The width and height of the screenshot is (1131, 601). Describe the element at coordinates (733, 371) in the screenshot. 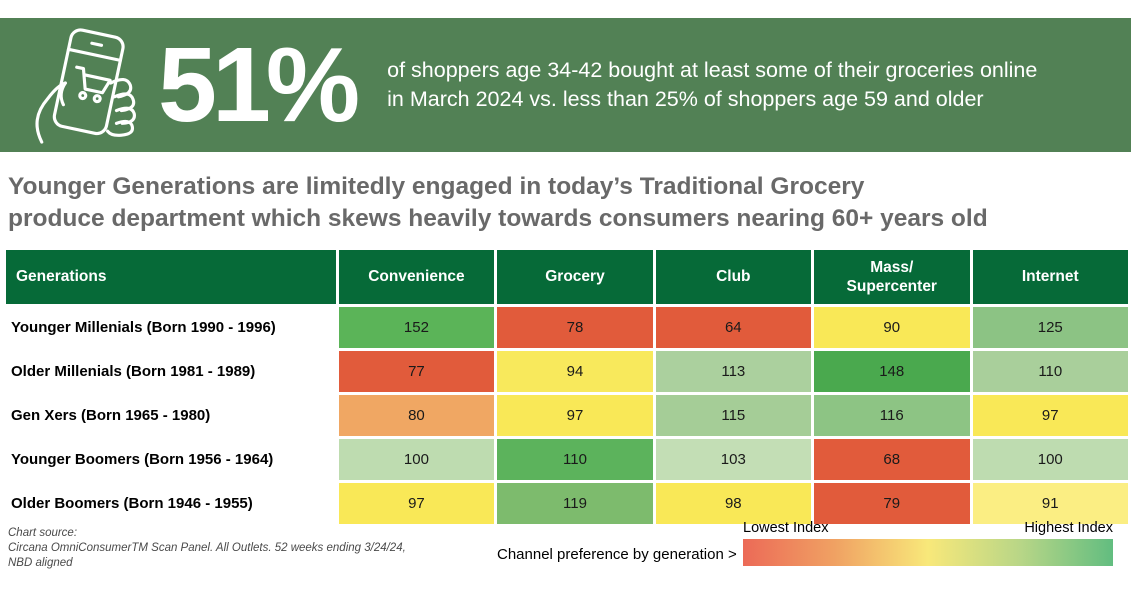

I see `heatmap-cell: 113` at that location.